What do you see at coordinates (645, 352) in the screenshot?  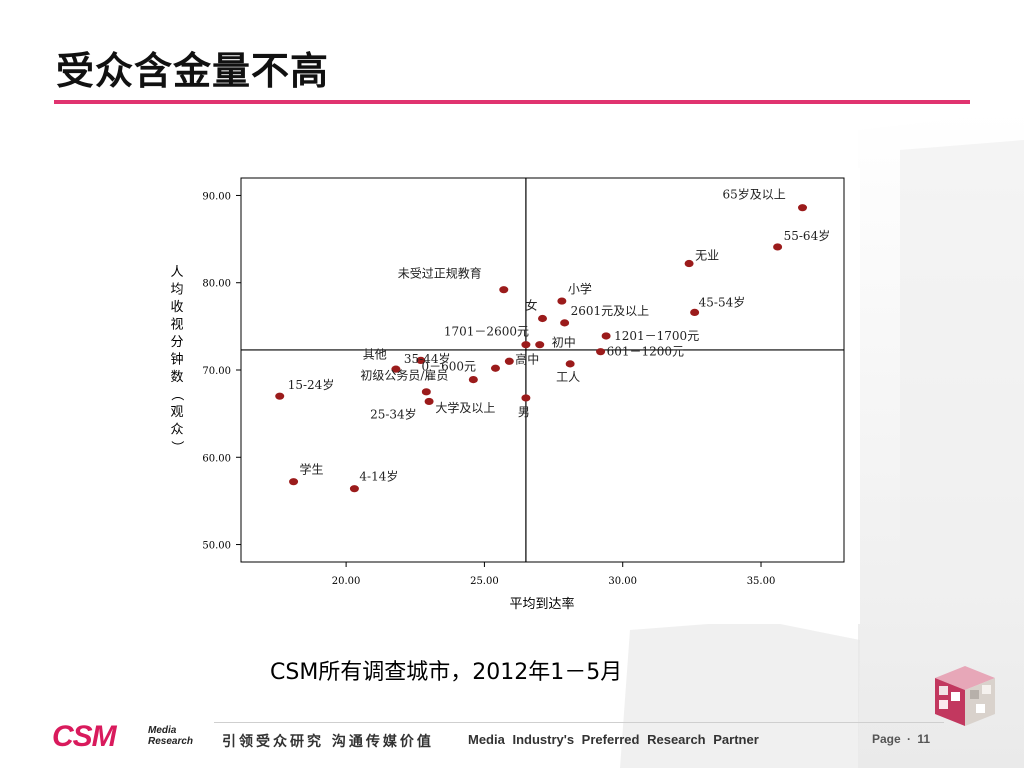 I see `data-point-label: 601－1200元` at bounding box center [645, 352].